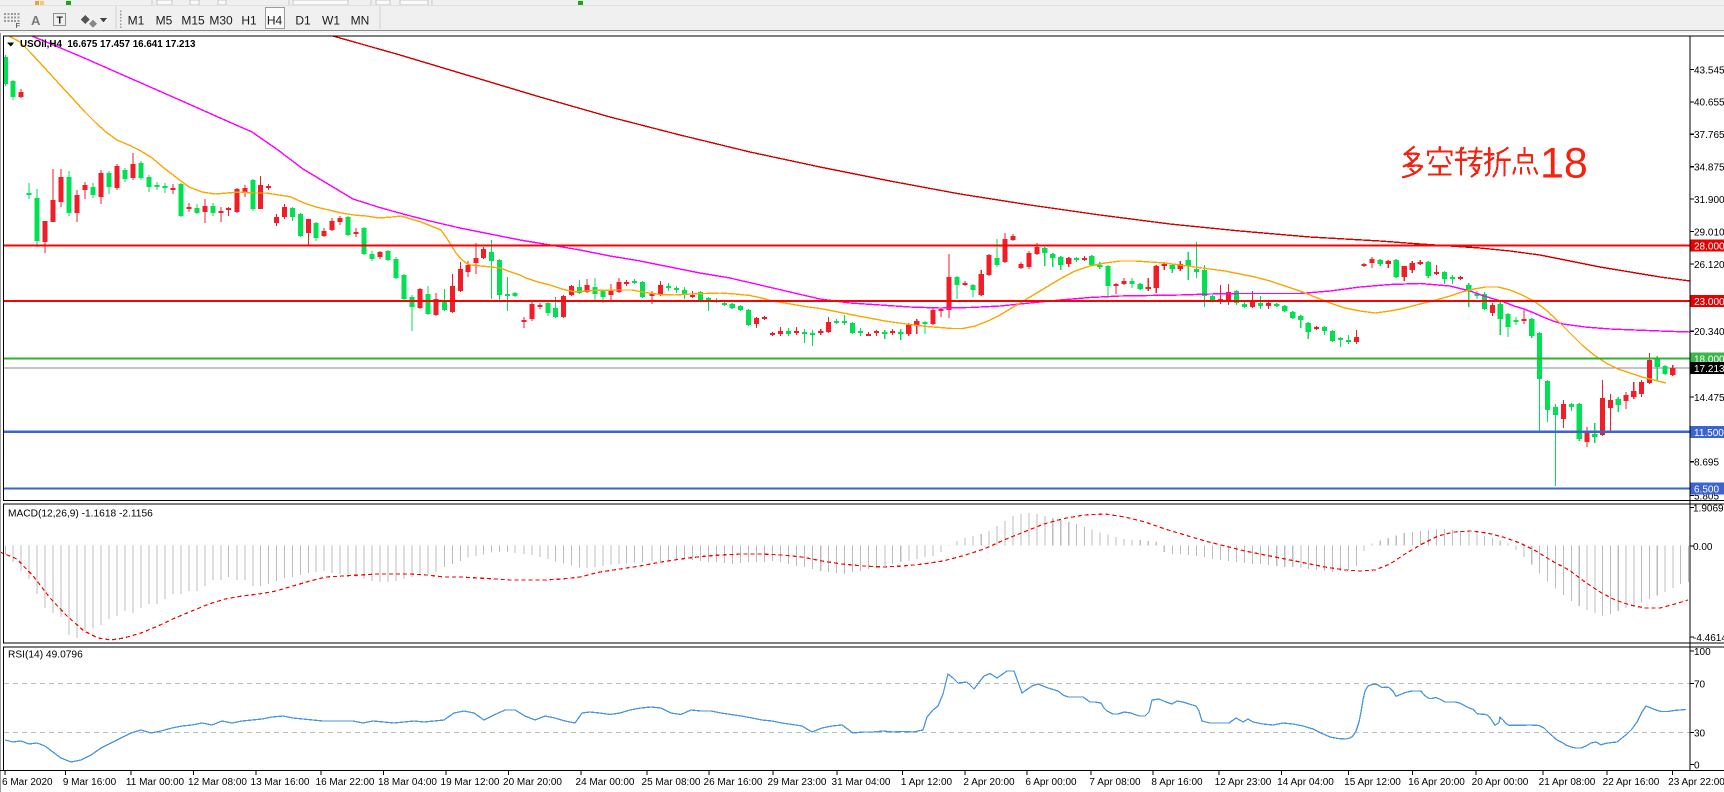  I want to click on svg-text: 16 Apr 20:00, so click(1436, 782).